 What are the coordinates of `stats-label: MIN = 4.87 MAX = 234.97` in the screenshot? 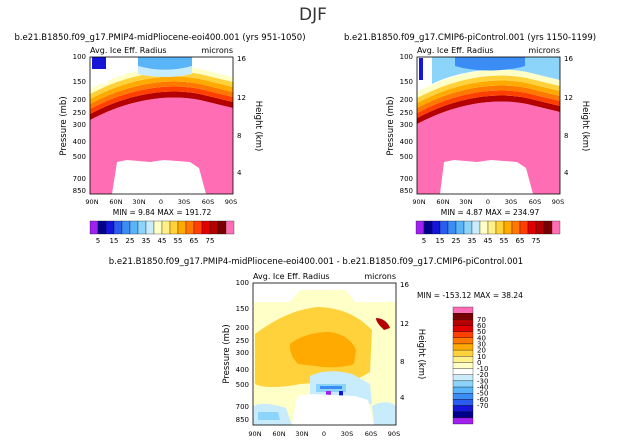 It's located at (490, 212).